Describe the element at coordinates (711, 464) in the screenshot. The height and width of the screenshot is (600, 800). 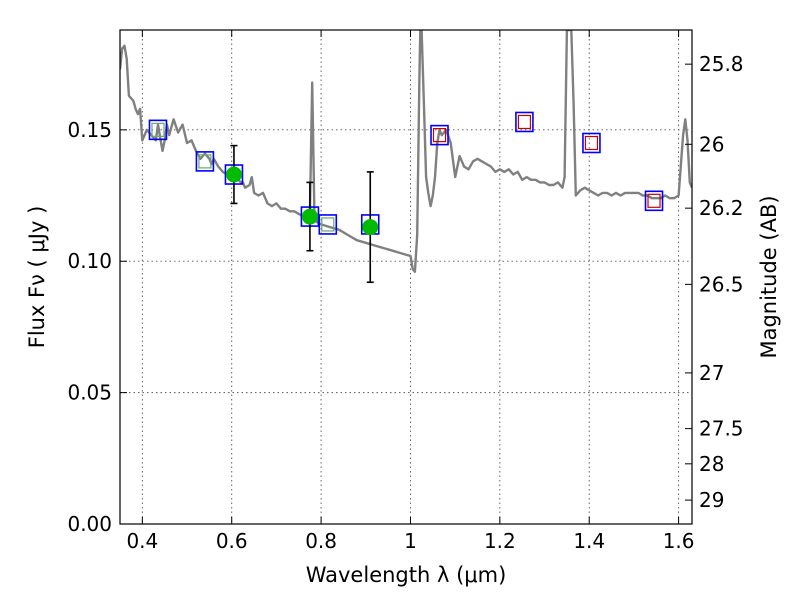
I see `magnitude-tick-label: 28` at that location.